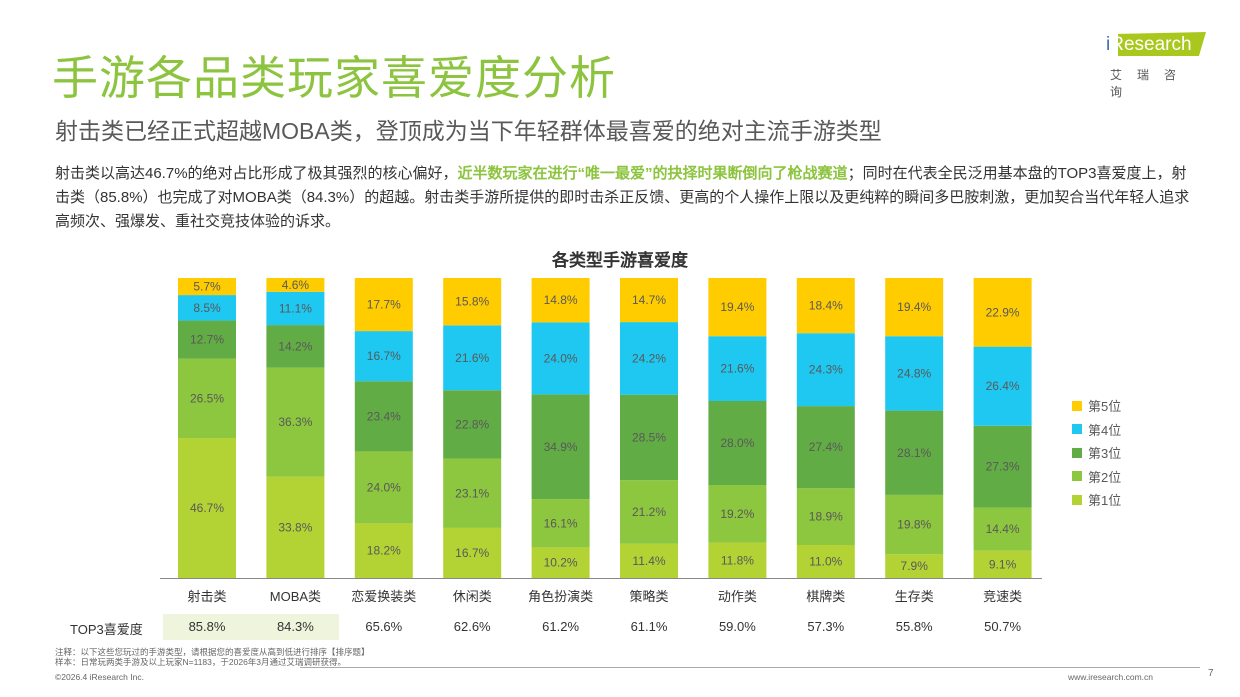 The height and width of the screenshot is (697, 1240). Describe the element at coordinates (295, 527) in the screenshot. I see `data-label: 33.8%` at that location.